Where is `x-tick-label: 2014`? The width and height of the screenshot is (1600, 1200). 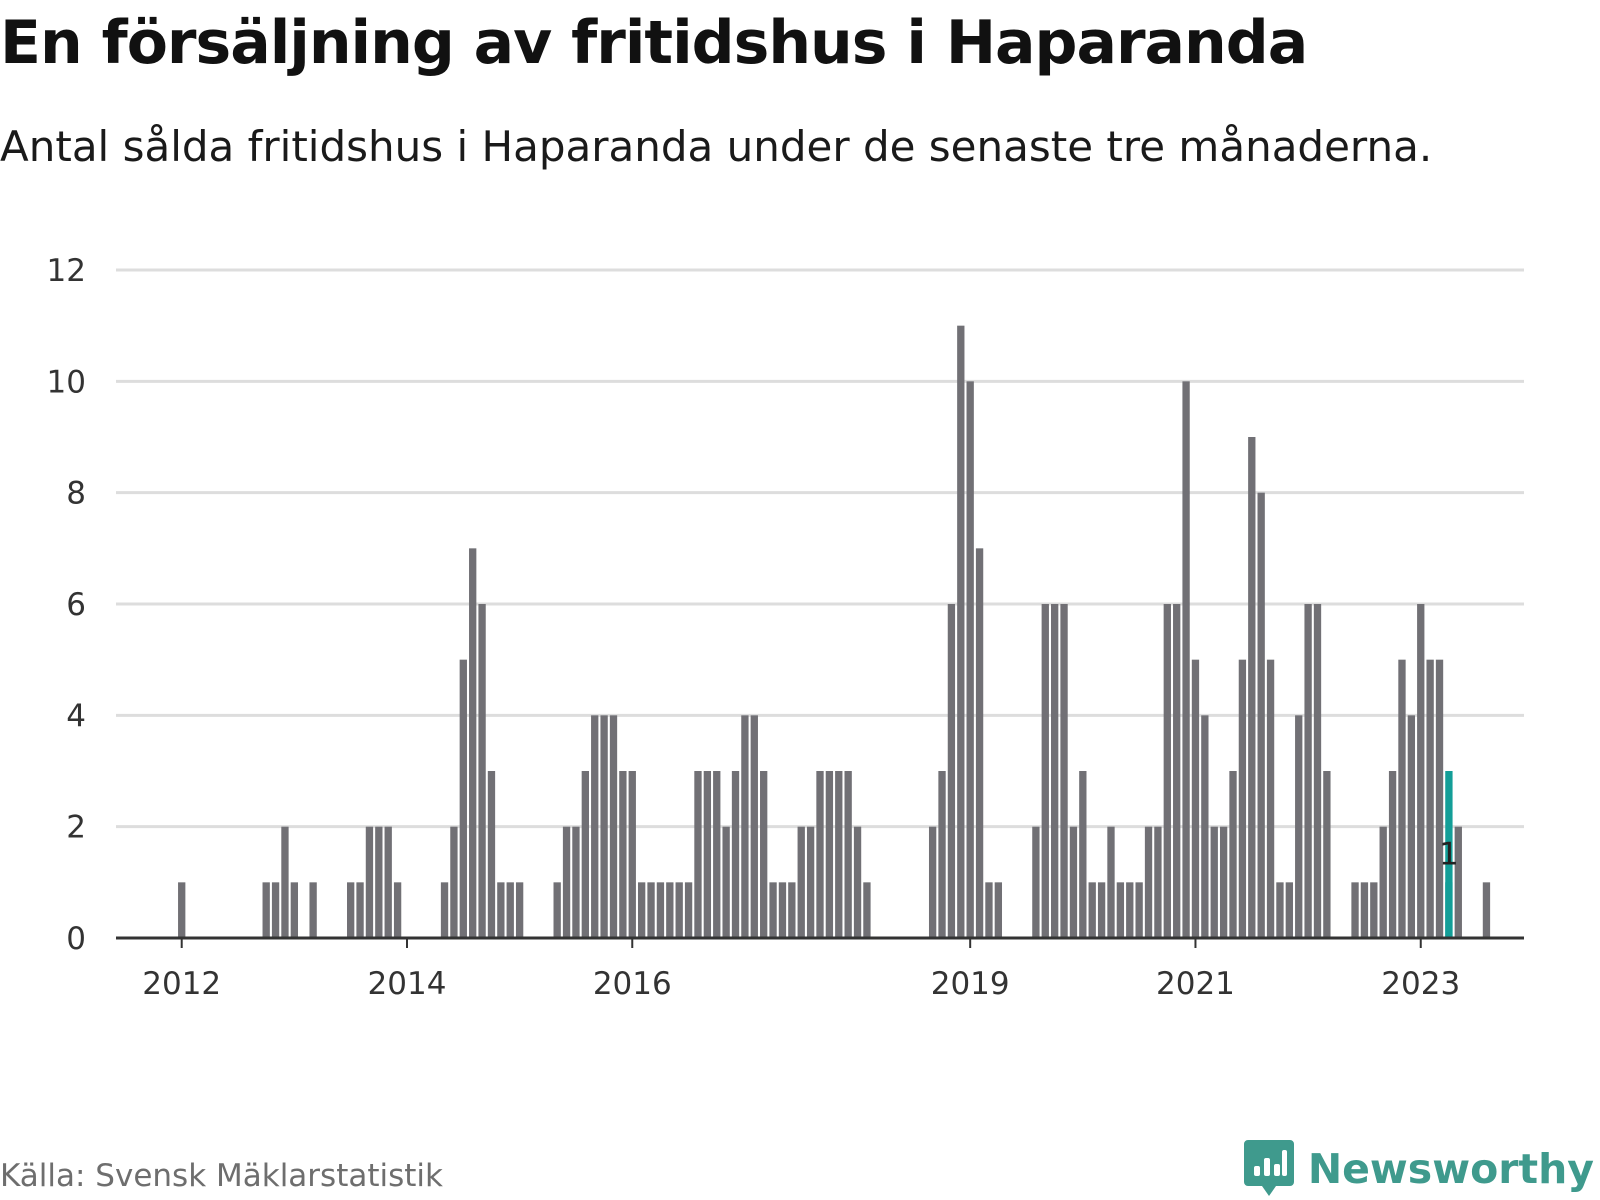
x-tick-label: 2014 is located at coordinates (407, 984).